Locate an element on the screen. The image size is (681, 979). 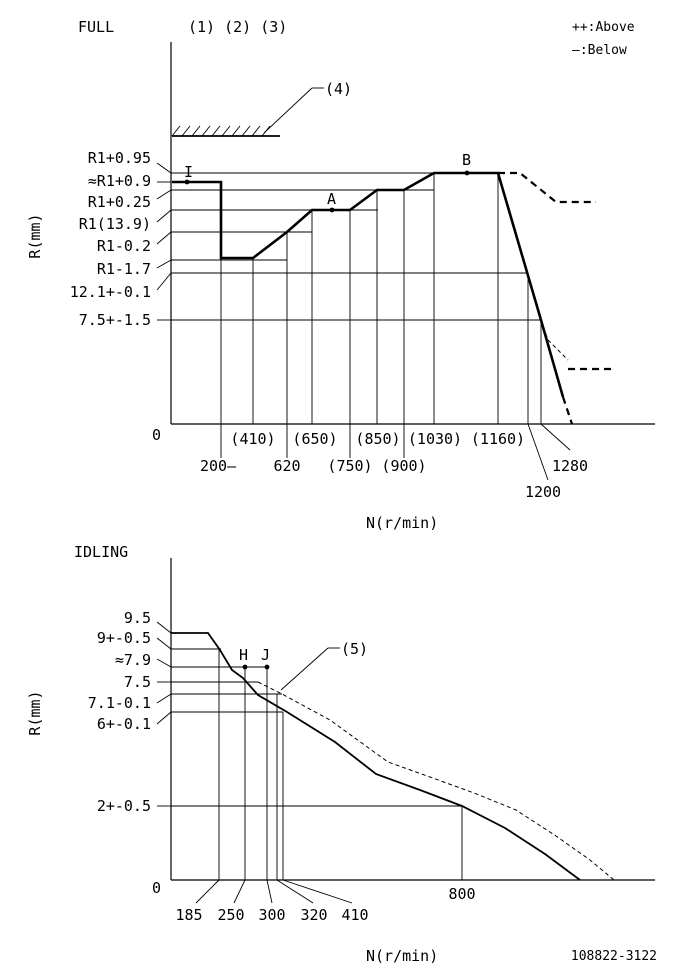
full-x-label-650: (650) is located at coordinates (314, 439).